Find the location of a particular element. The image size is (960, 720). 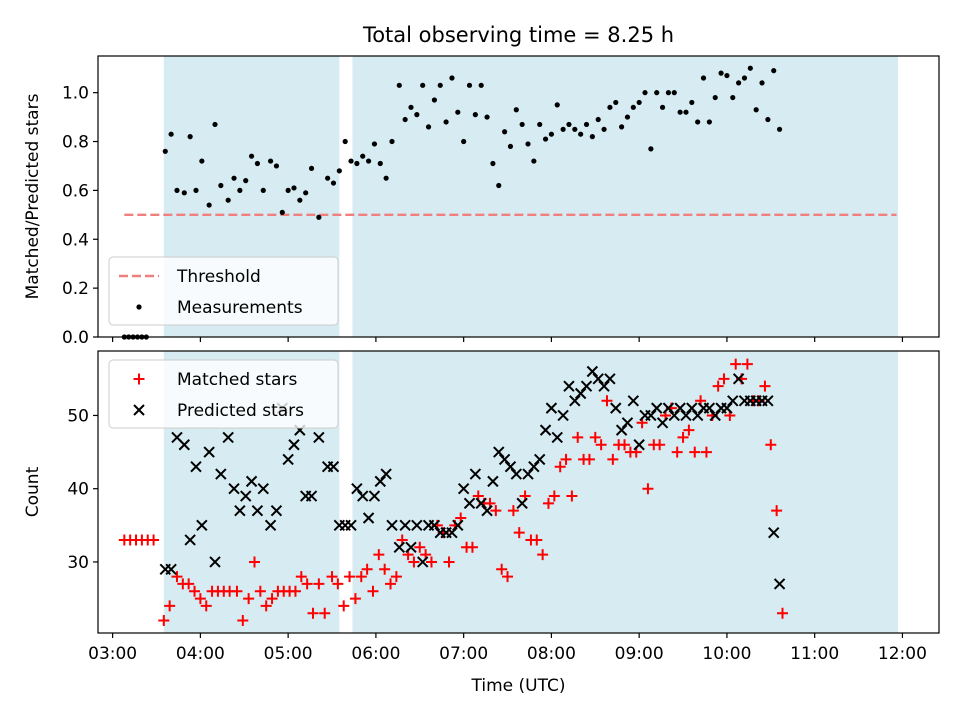

x-tick-label: 07:00 is located at coordinates (463, 654).